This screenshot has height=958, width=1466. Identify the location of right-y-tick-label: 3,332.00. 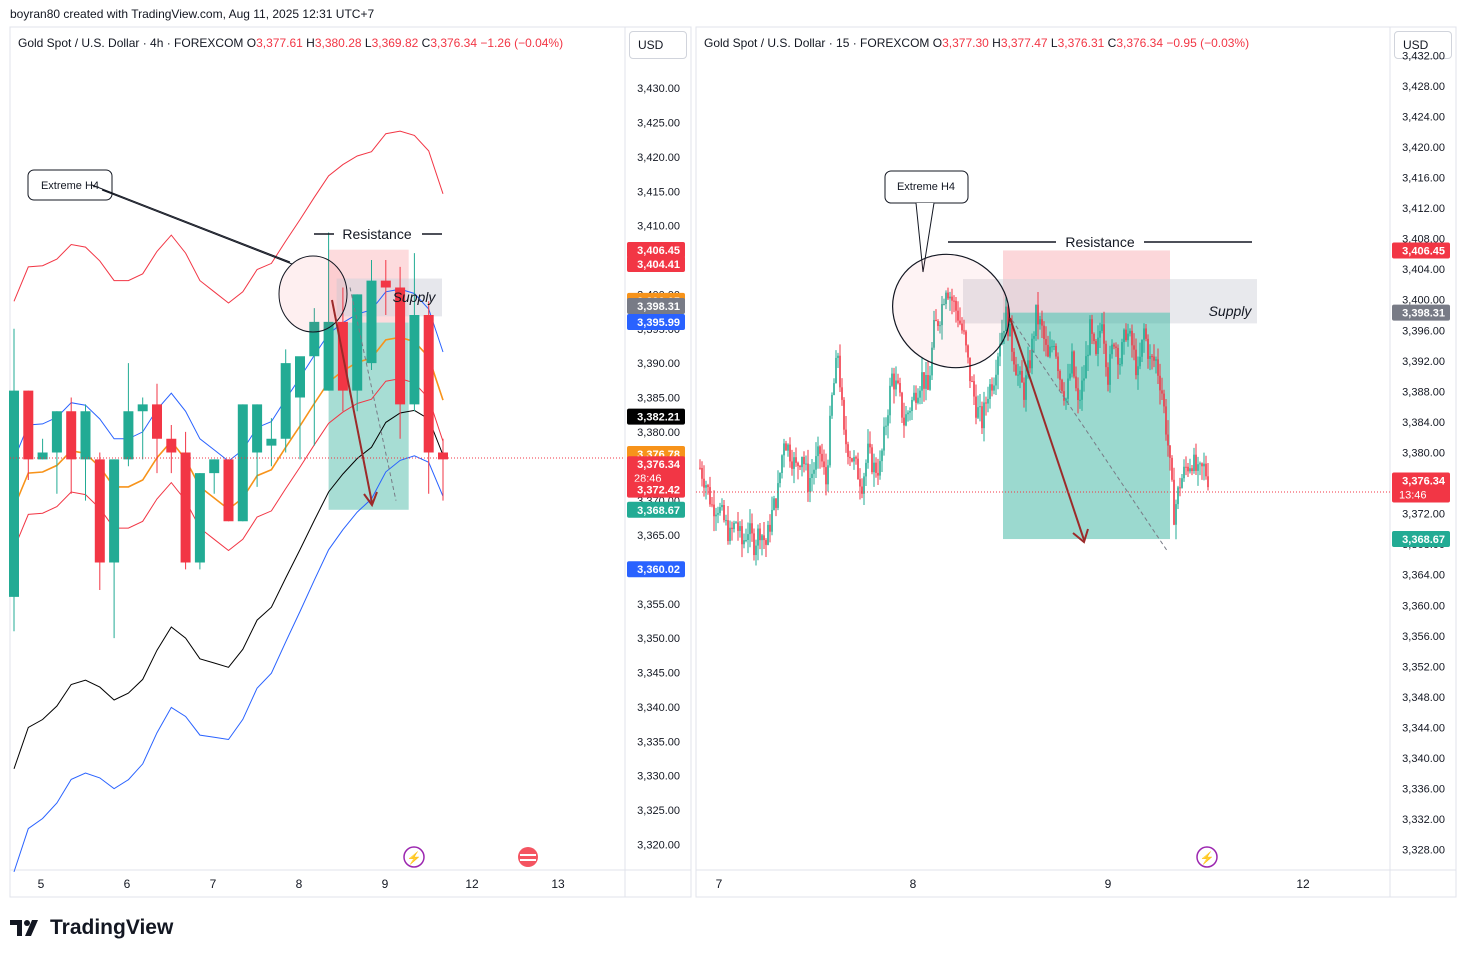
(1423, 820).